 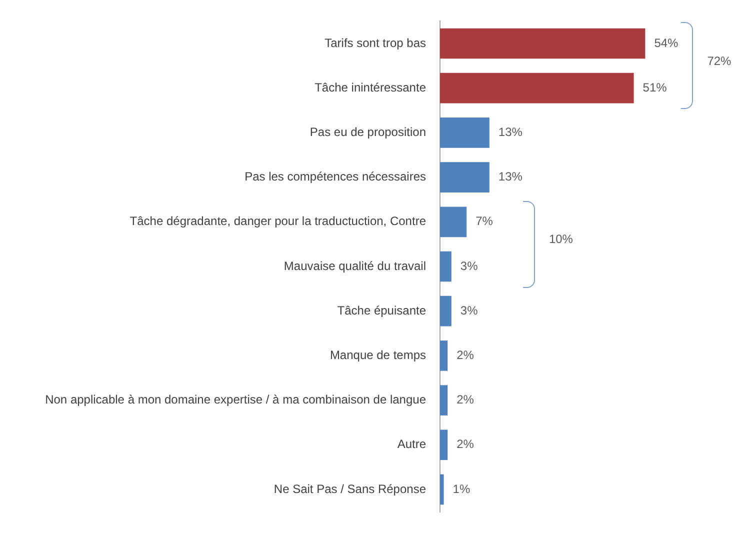 I want to click on y-tick-label: Tâche dégradante, danger pour la traductuction, Contre, so click(x=278, y=221).